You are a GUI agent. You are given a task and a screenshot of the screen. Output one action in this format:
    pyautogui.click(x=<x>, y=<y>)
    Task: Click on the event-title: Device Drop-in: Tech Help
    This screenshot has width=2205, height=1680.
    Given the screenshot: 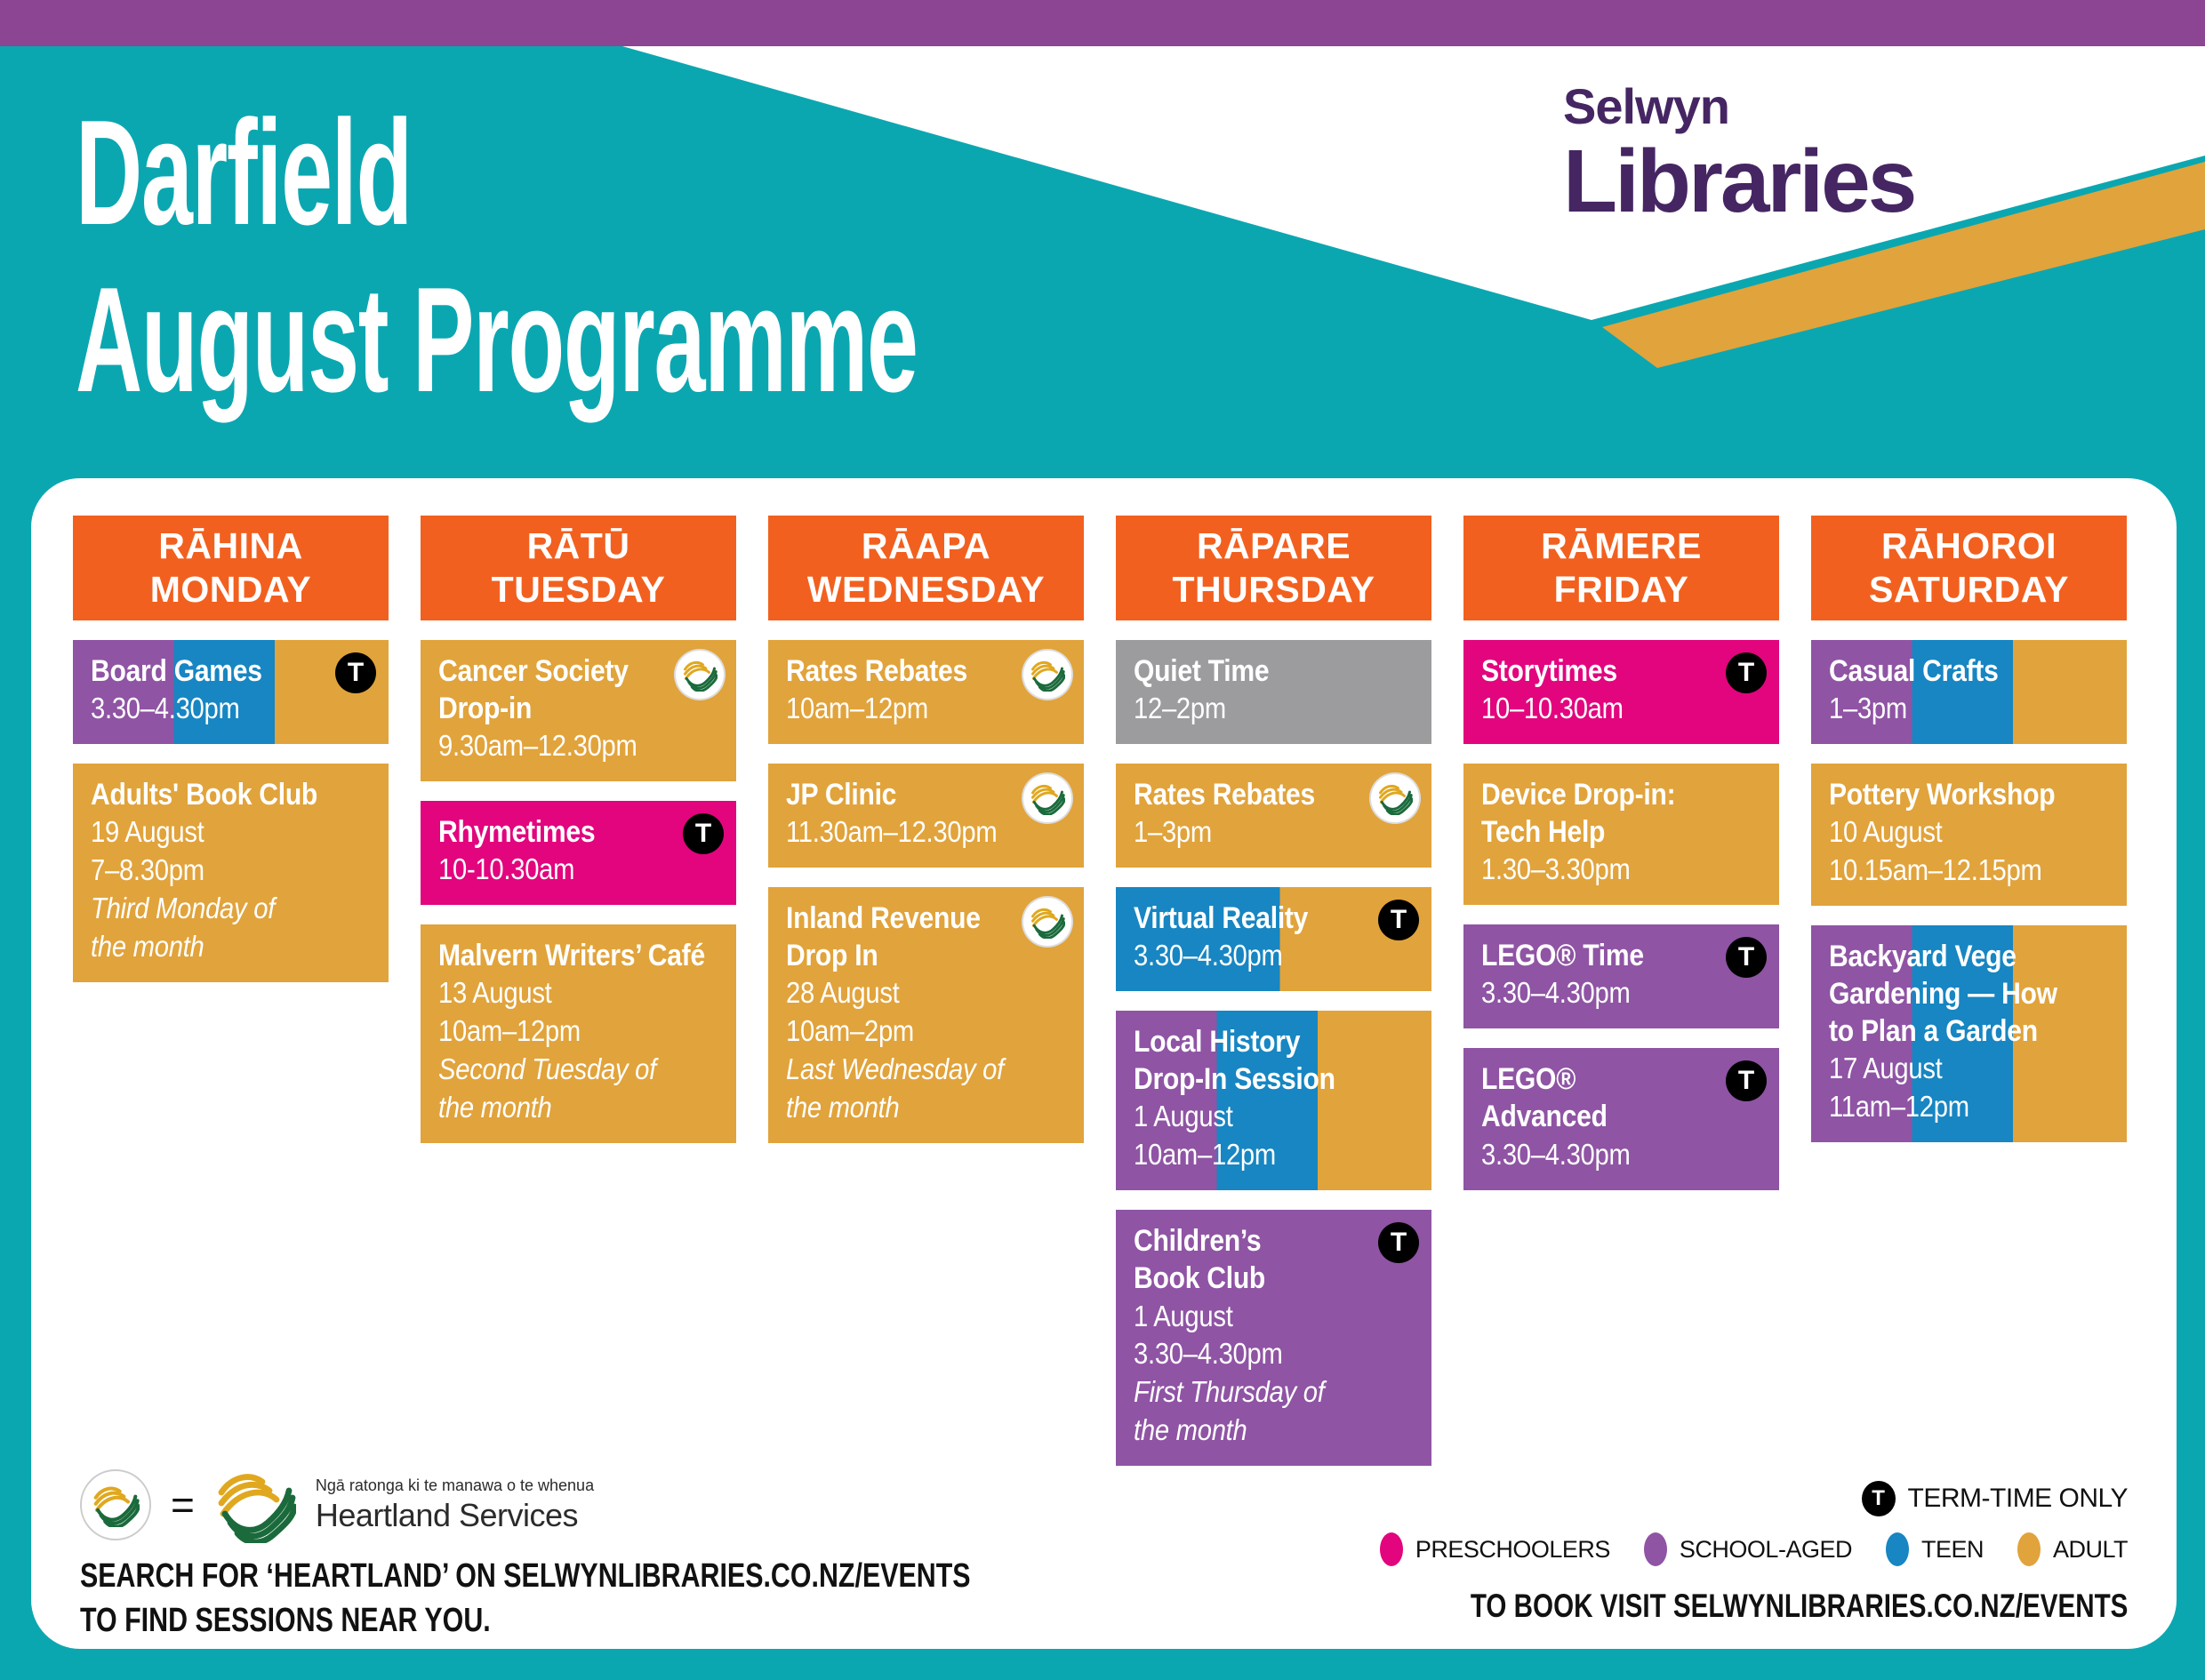 What is the action you would take?
    pyautogui.click(x=1579, y=814)
    